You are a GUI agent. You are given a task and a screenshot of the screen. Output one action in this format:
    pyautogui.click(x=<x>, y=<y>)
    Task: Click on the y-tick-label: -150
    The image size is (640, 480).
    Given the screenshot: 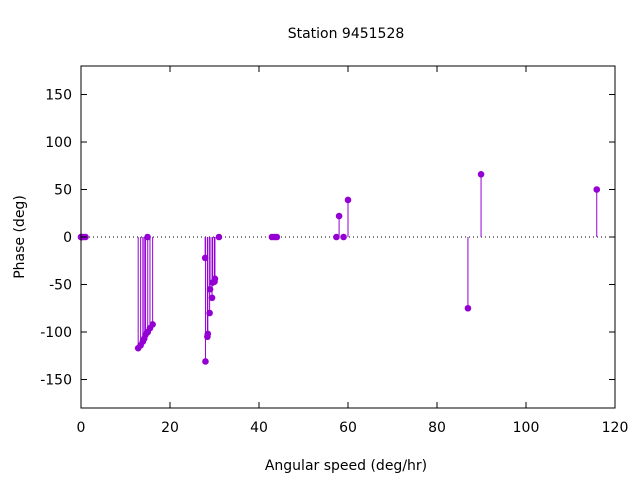 What is the action you would take?
    pyautogui.click(x=56, y=381)
    